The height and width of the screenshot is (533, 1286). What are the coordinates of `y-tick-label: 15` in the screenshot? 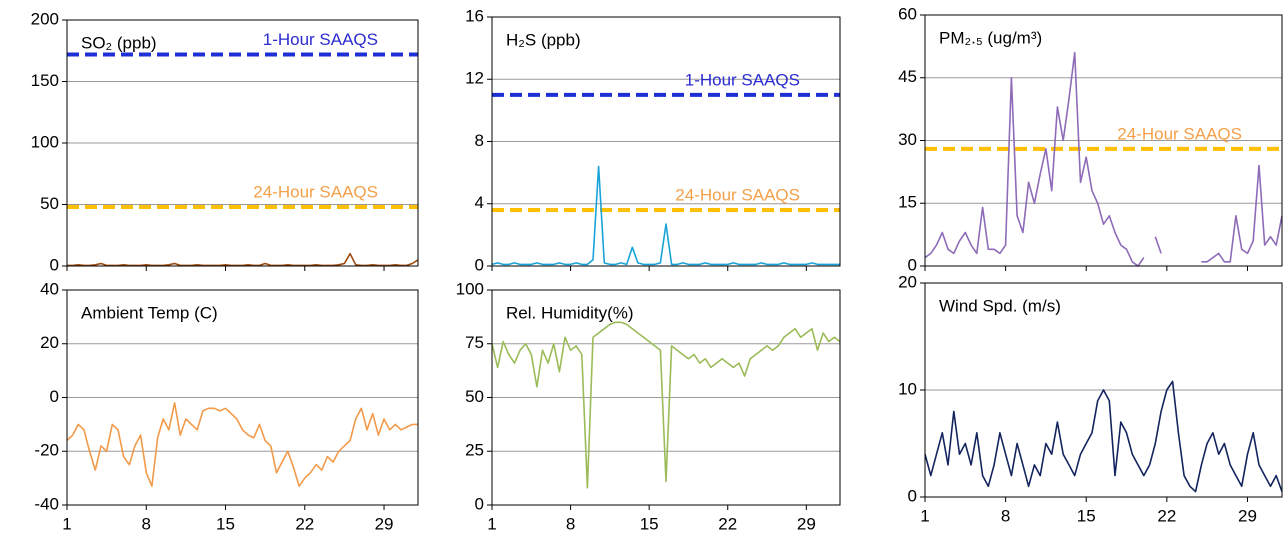 It's located at (907, 202).